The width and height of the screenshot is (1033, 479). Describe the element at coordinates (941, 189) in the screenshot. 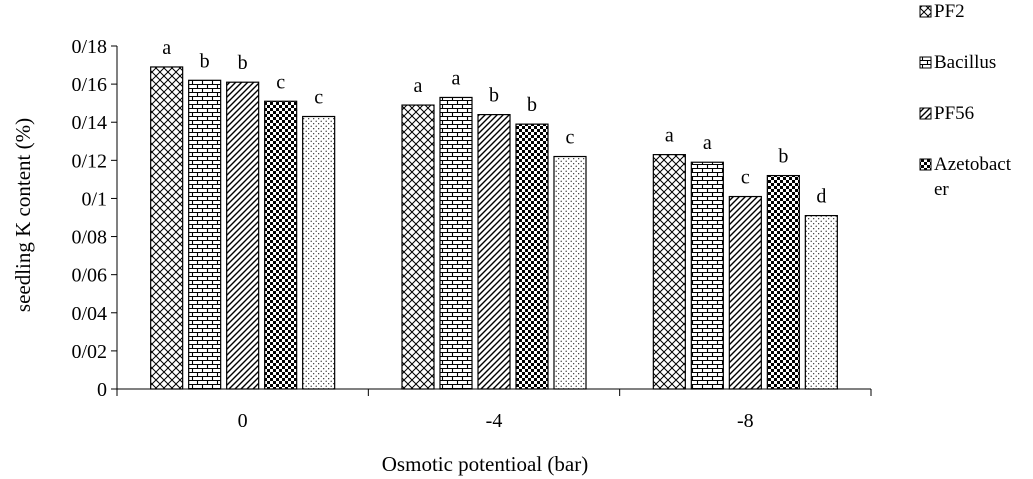

I see `legend-label: er` at that location.